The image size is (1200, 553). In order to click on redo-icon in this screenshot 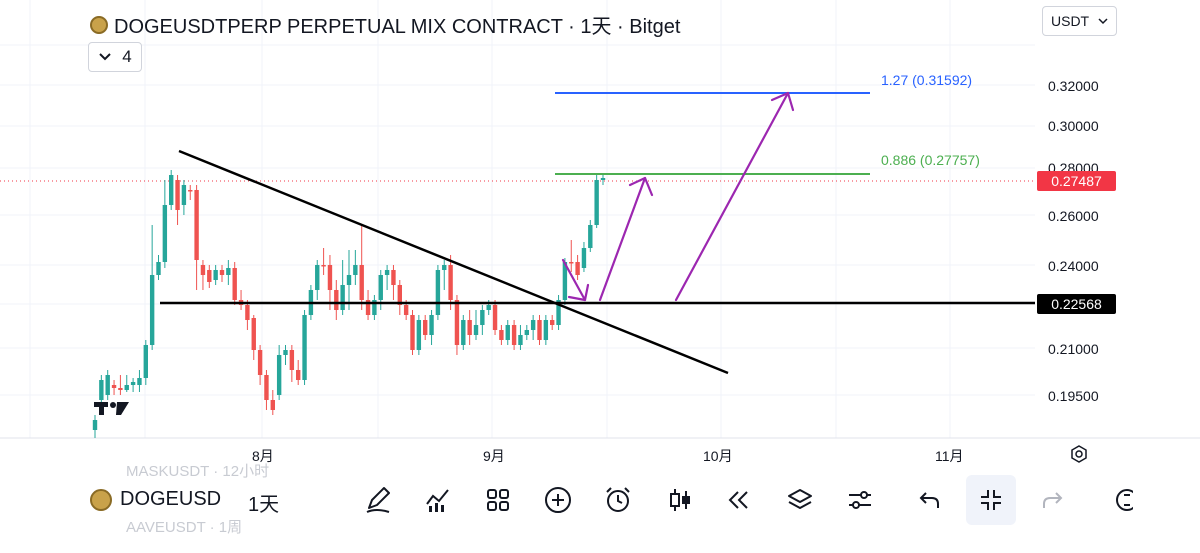, I will do `click(1053, 500)`.